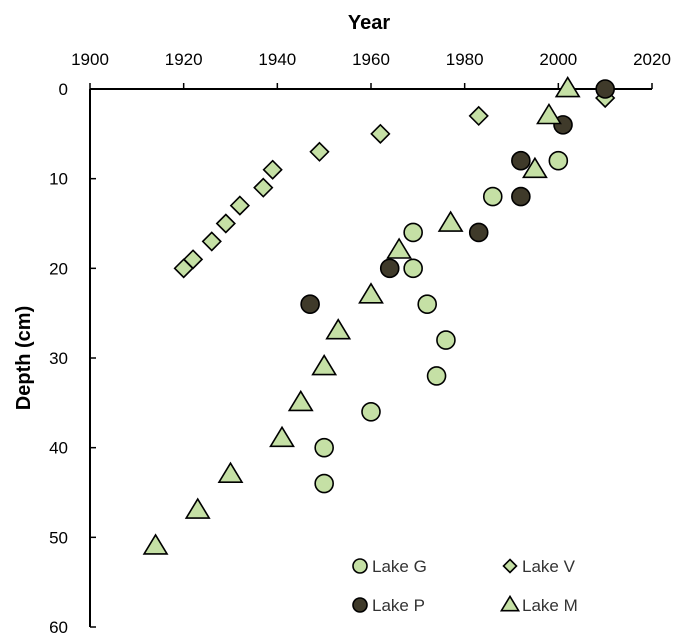 The height and width of the screenshot is (633, 676). Describe the element at coordinates (58, 448) in the screenshot. I see `y-tick-label: 40` at that location.